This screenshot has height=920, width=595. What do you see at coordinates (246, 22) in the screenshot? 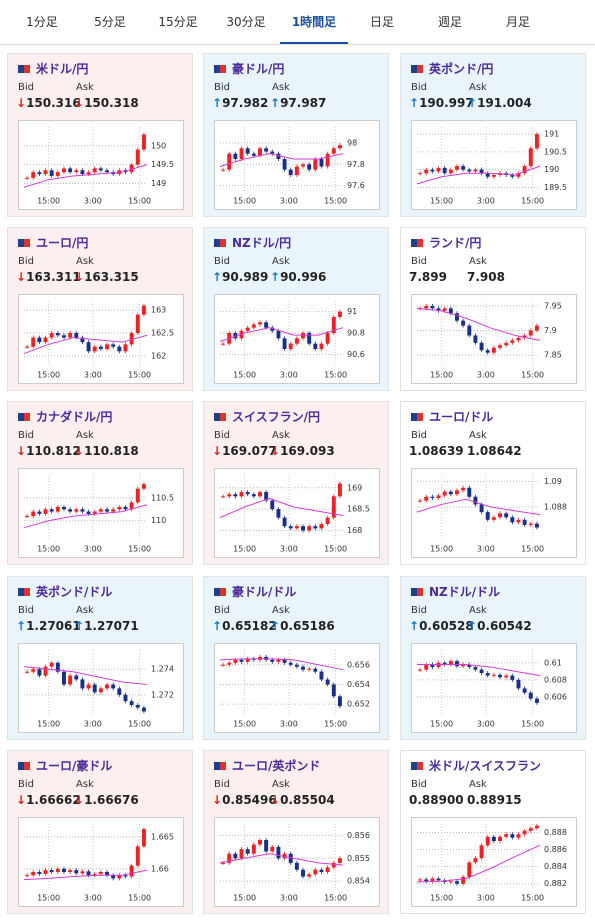
I see `tab: 30分足` at bounding box center [246, 22].